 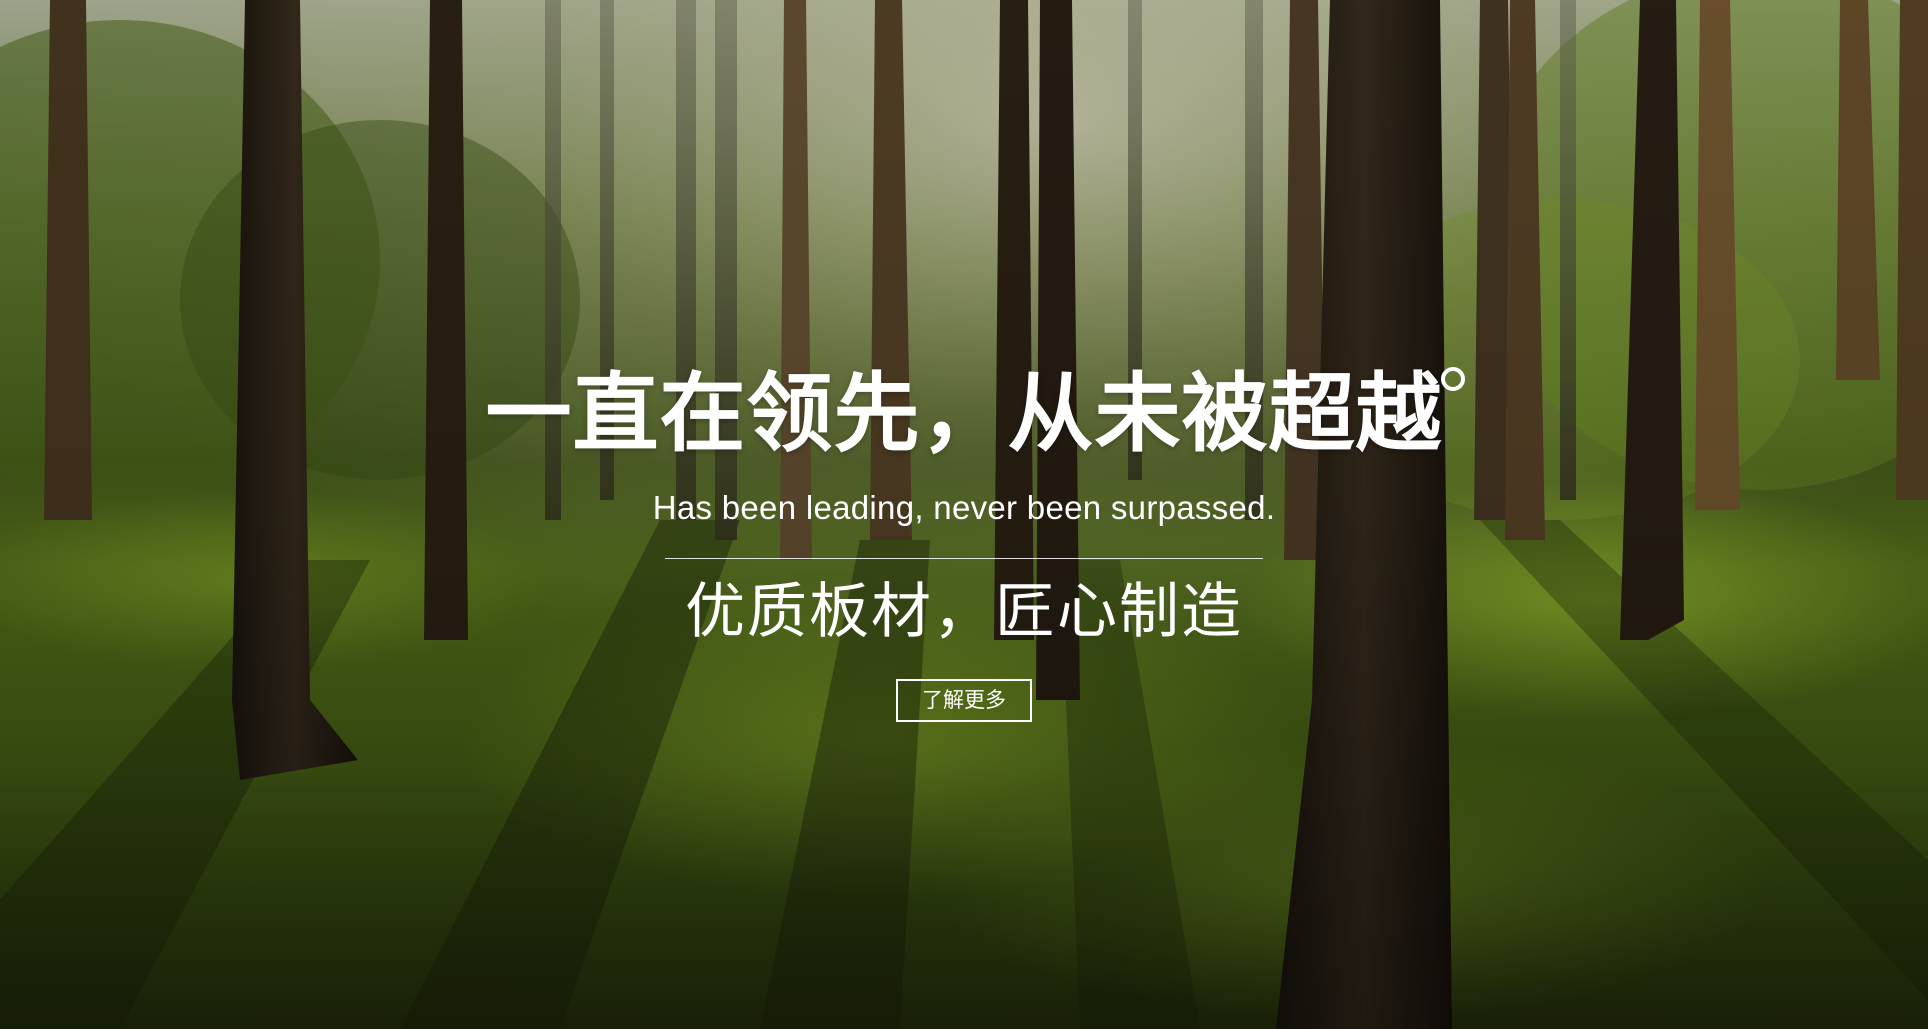 What do you see at coordinates (1453, 379) in the screenshot?
I see `degree-ring-icon` at bounding box center [1453, 379].